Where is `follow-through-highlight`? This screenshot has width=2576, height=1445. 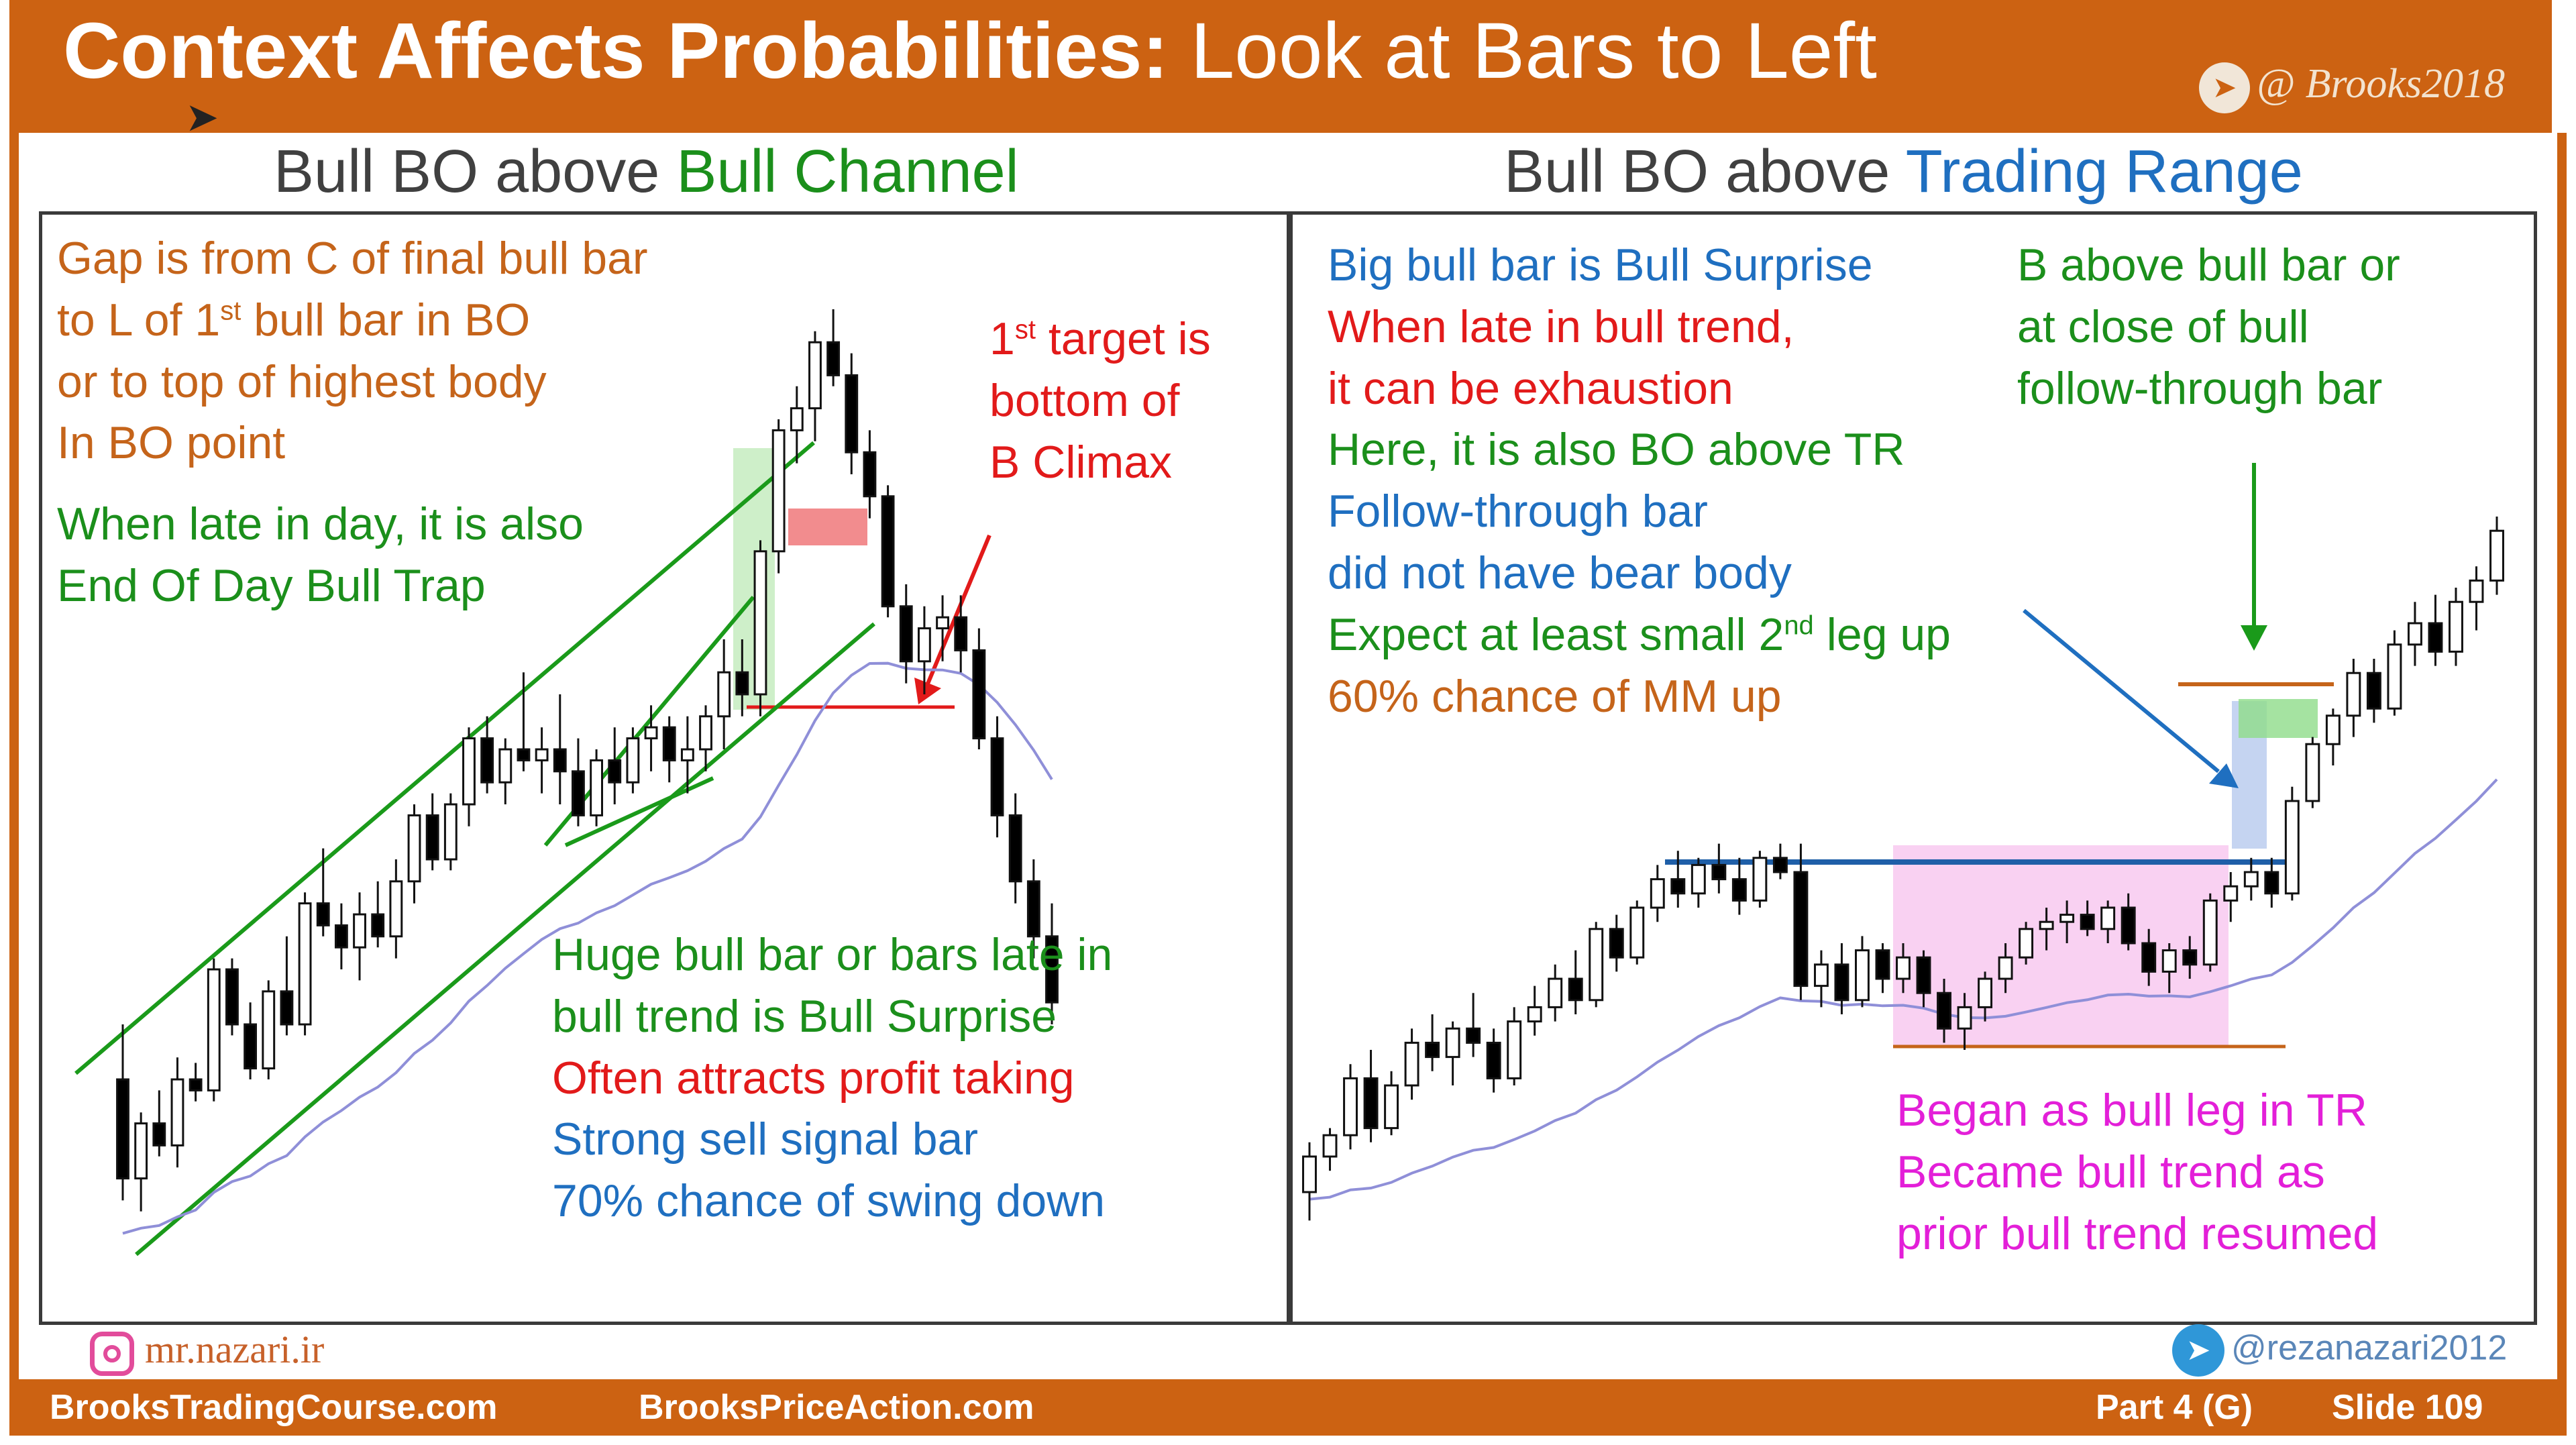
follow-through-highlight is located at coordinates (2278, 718).